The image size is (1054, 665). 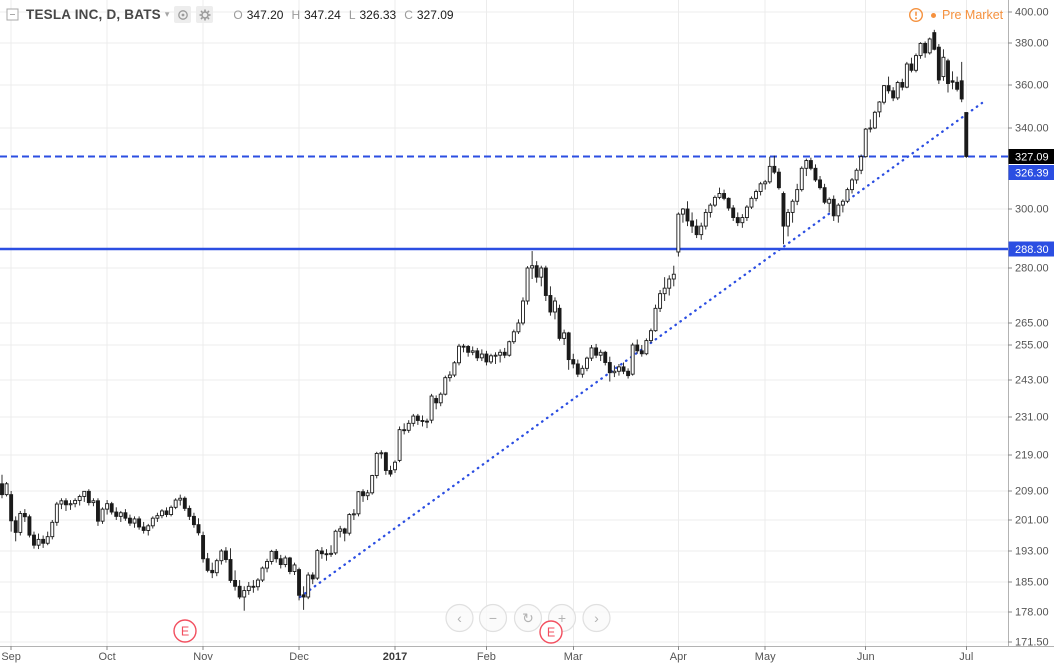 I want to click on time-axis: Sep Oct Nov Dec 2017 Feb Mar Apr May Jun Jul, so click(x=487, y=654).